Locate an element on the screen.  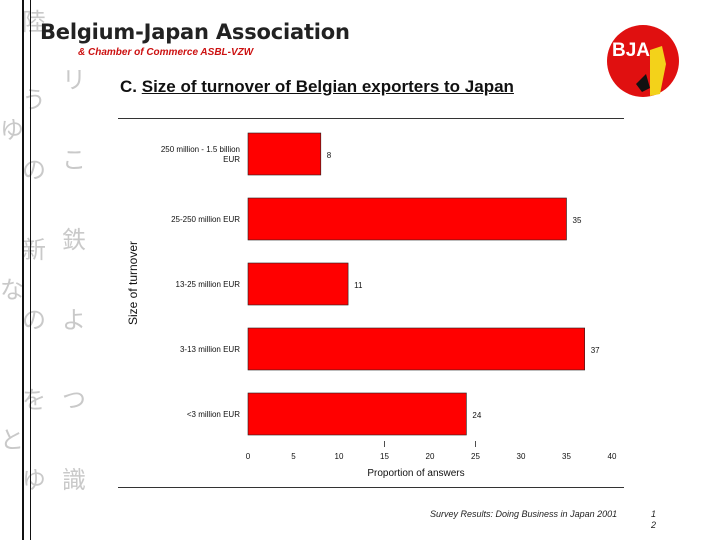
category-label-2: 13-25 million EUR is located at coordinates (208, 284).